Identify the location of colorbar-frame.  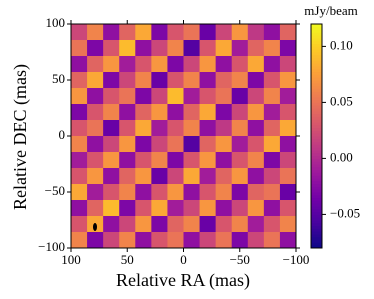
(316, 136).